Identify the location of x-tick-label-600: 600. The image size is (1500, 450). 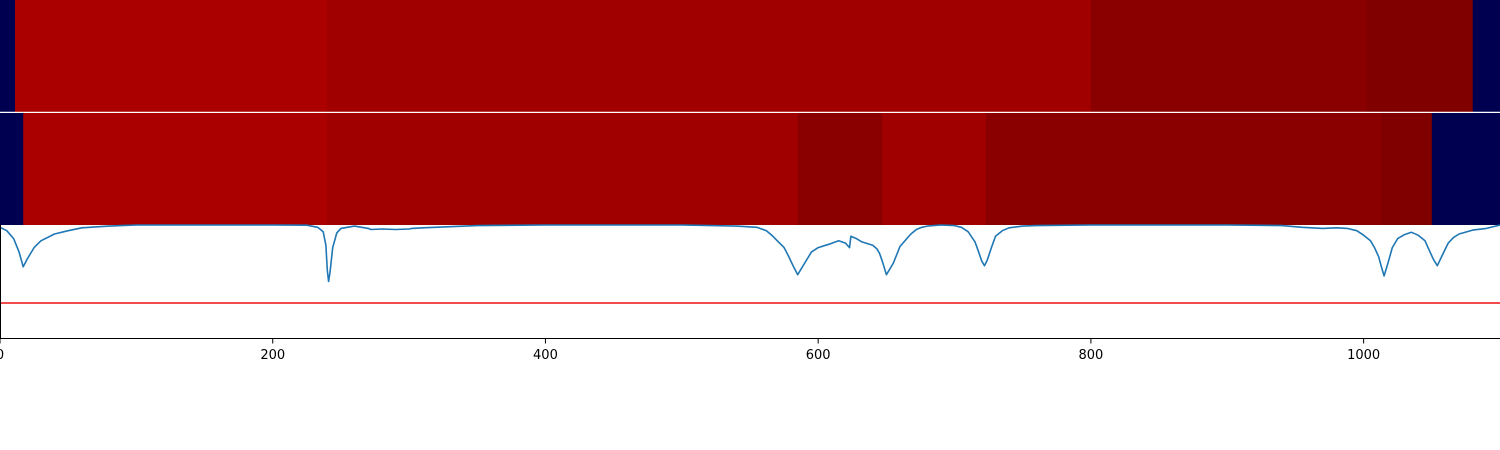
(818, 355).